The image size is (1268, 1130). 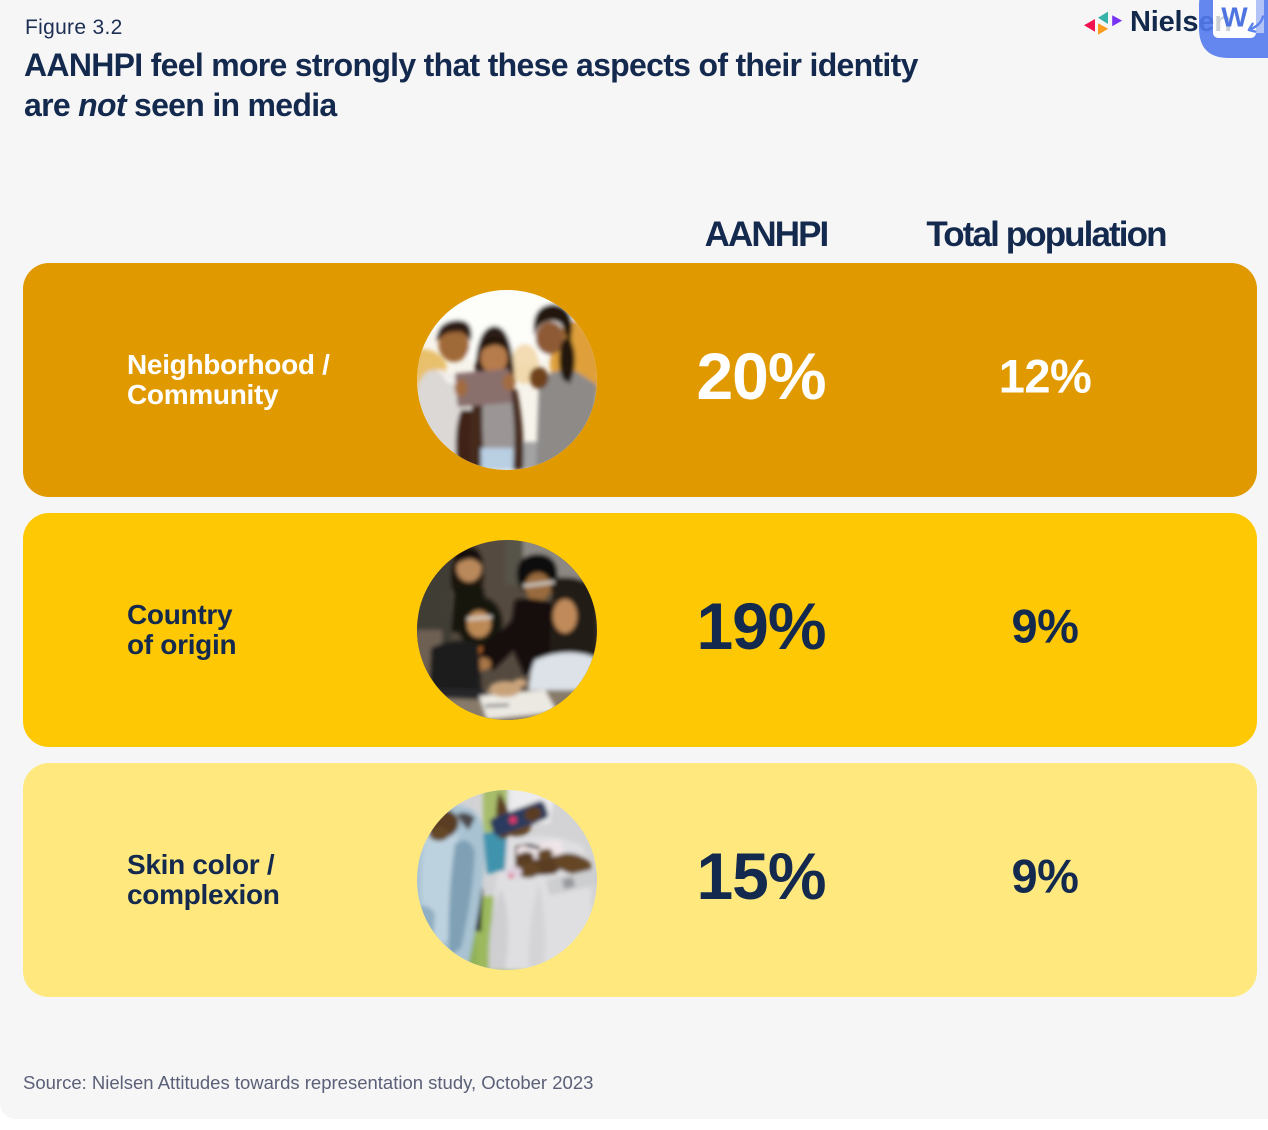 I want to click on svg-text: W, so click(x=1234, y=17).